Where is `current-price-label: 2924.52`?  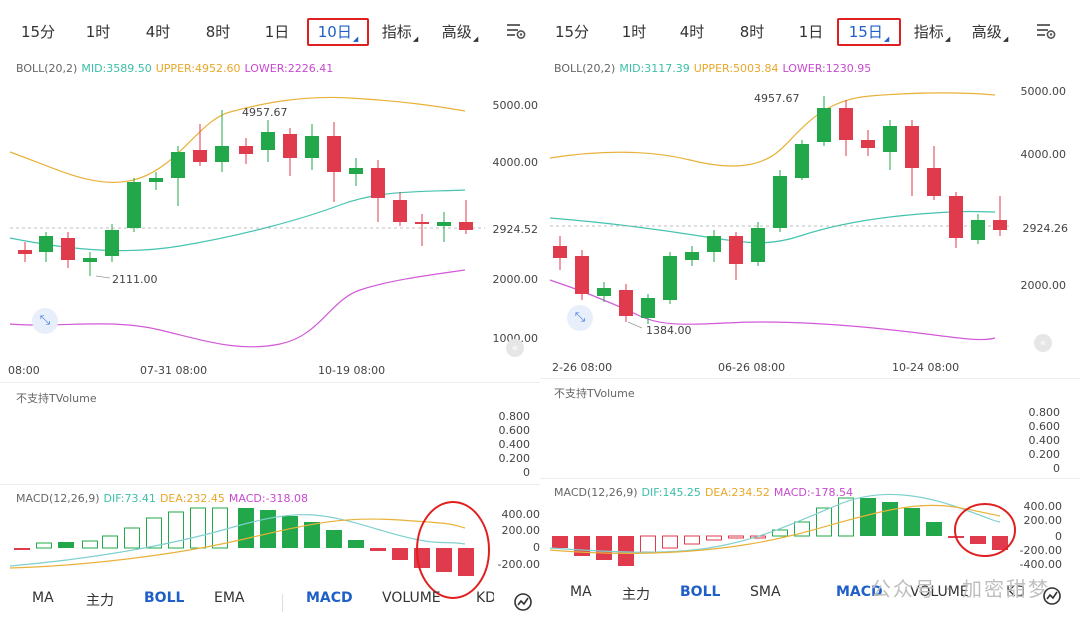 current-price-label: 2924.52 is located at coordinates (516, 229).